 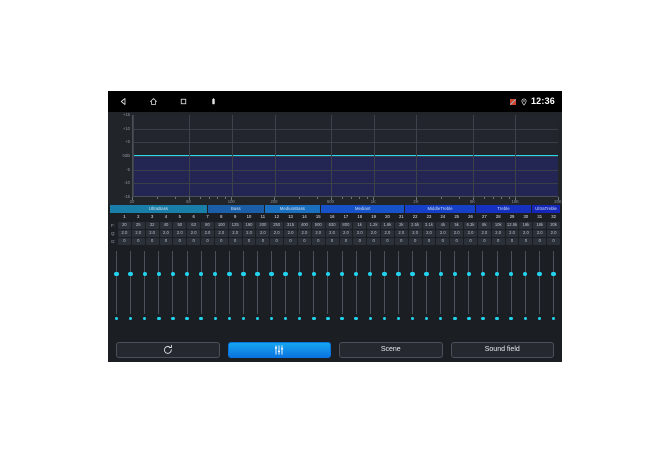 I want to click on band-frequency-cell: 8k, so click(x=484, y=225).